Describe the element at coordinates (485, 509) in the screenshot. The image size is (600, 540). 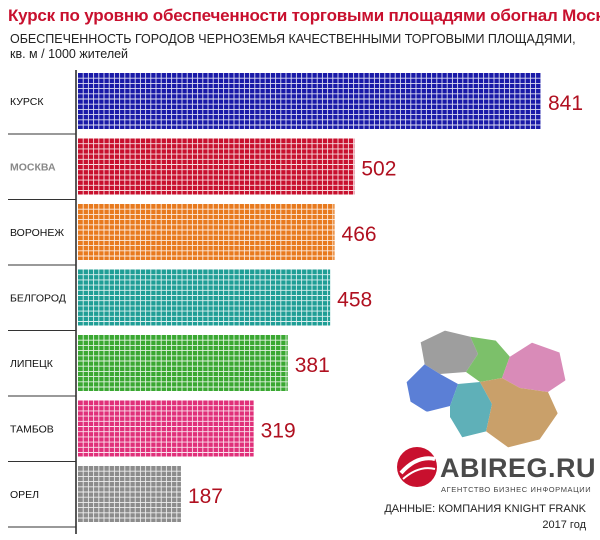
I see `data-source: ДАННЫЕ: КОМПАНИЯ KNIGHT FRANK` at that location.